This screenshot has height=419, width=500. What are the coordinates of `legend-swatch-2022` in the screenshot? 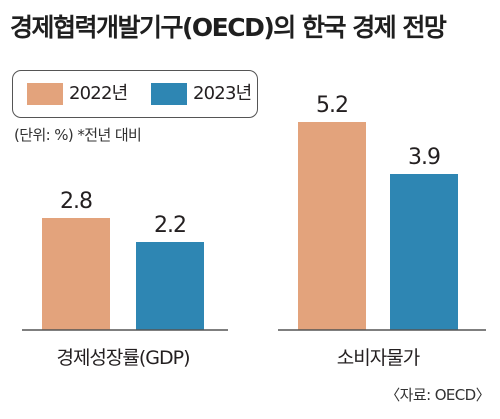 It's located at (45, 94).